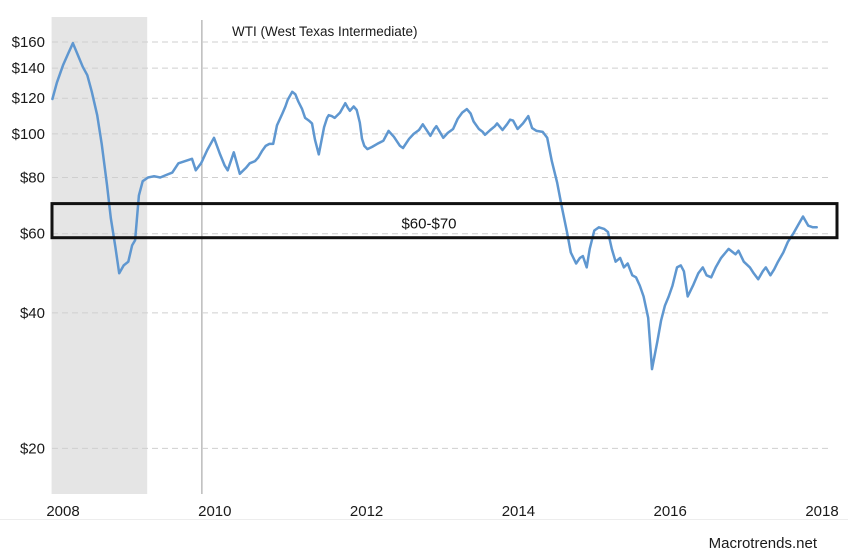 The width and height of the screenshot is (848, 558). I want to click on y-tick-label-140: $140, so click(28, 68).